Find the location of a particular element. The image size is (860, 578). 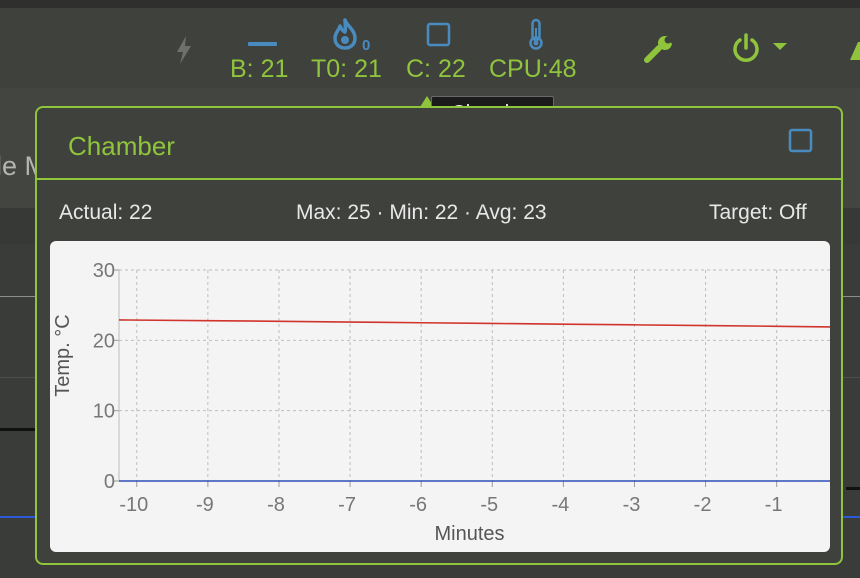

x-tick-label: -10 is located at coordinates (133, 505).